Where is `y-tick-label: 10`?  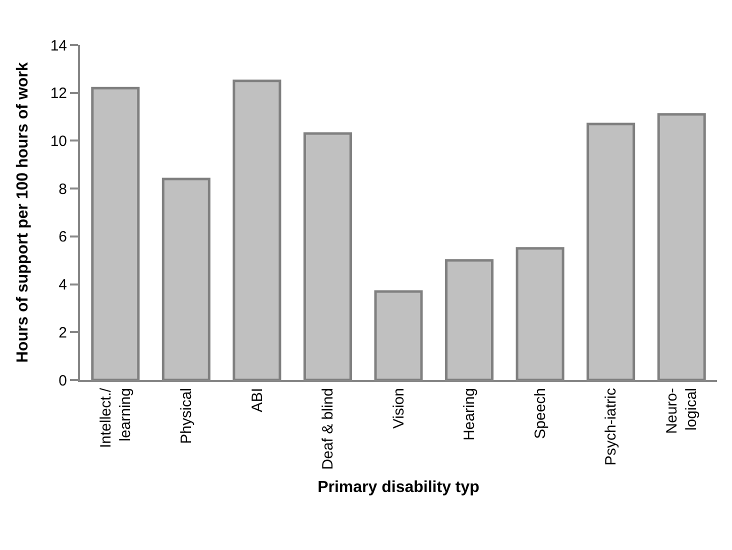
y-tick-label: 10 is located at coordinates (58, 141).